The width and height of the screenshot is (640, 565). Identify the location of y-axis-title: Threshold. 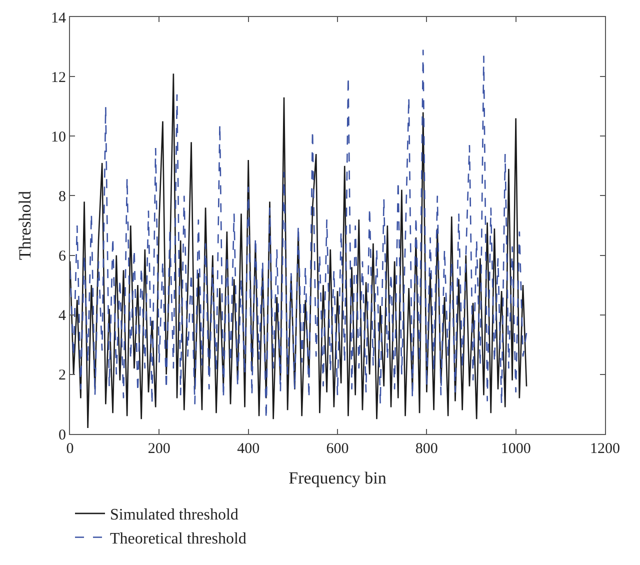
(25, 225).